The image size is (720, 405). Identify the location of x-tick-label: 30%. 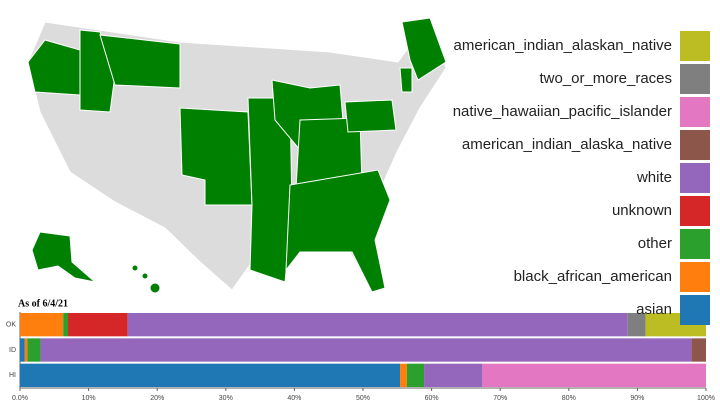
(226, 398).